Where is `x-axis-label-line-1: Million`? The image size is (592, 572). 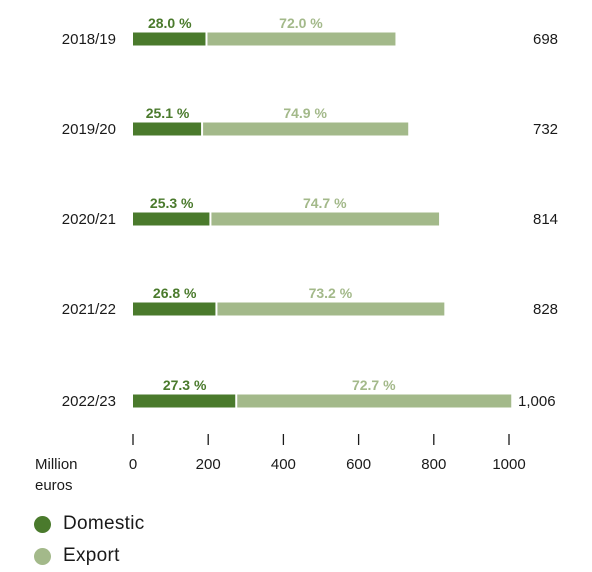
x-axis-label-line-1: Million is located at coordinates (56, 464).